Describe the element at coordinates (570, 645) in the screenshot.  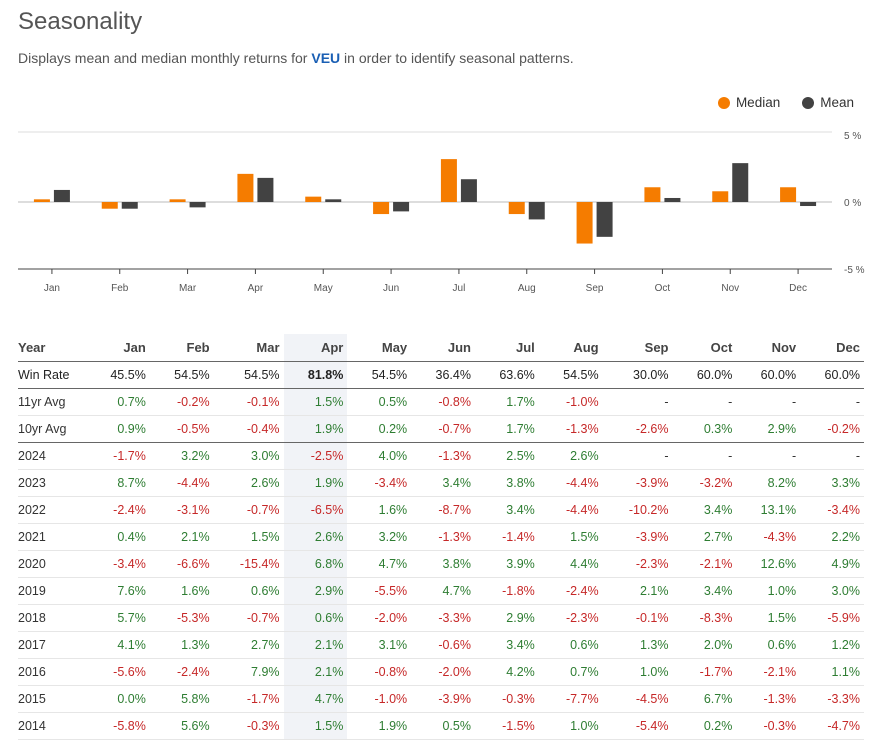
I see `table-cell: 0.6%` at that location.